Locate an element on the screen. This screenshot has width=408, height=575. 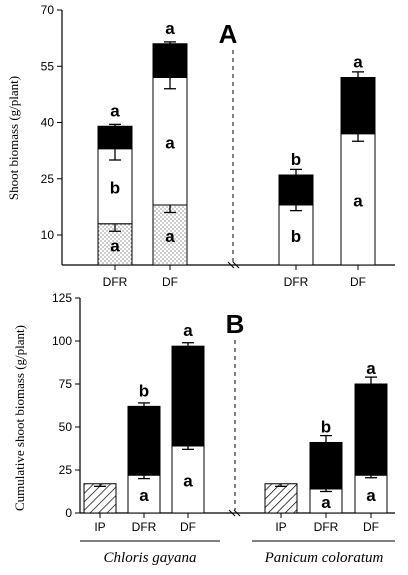
panel-a-label: A is located at coordinates (228, 34).